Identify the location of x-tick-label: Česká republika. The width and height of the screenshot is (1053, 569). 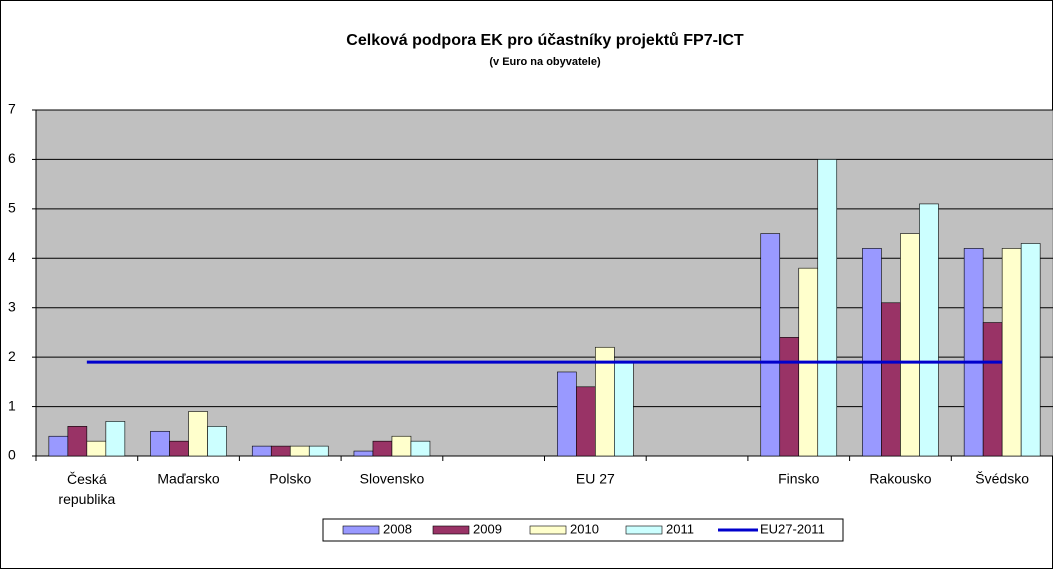
(86, 489).